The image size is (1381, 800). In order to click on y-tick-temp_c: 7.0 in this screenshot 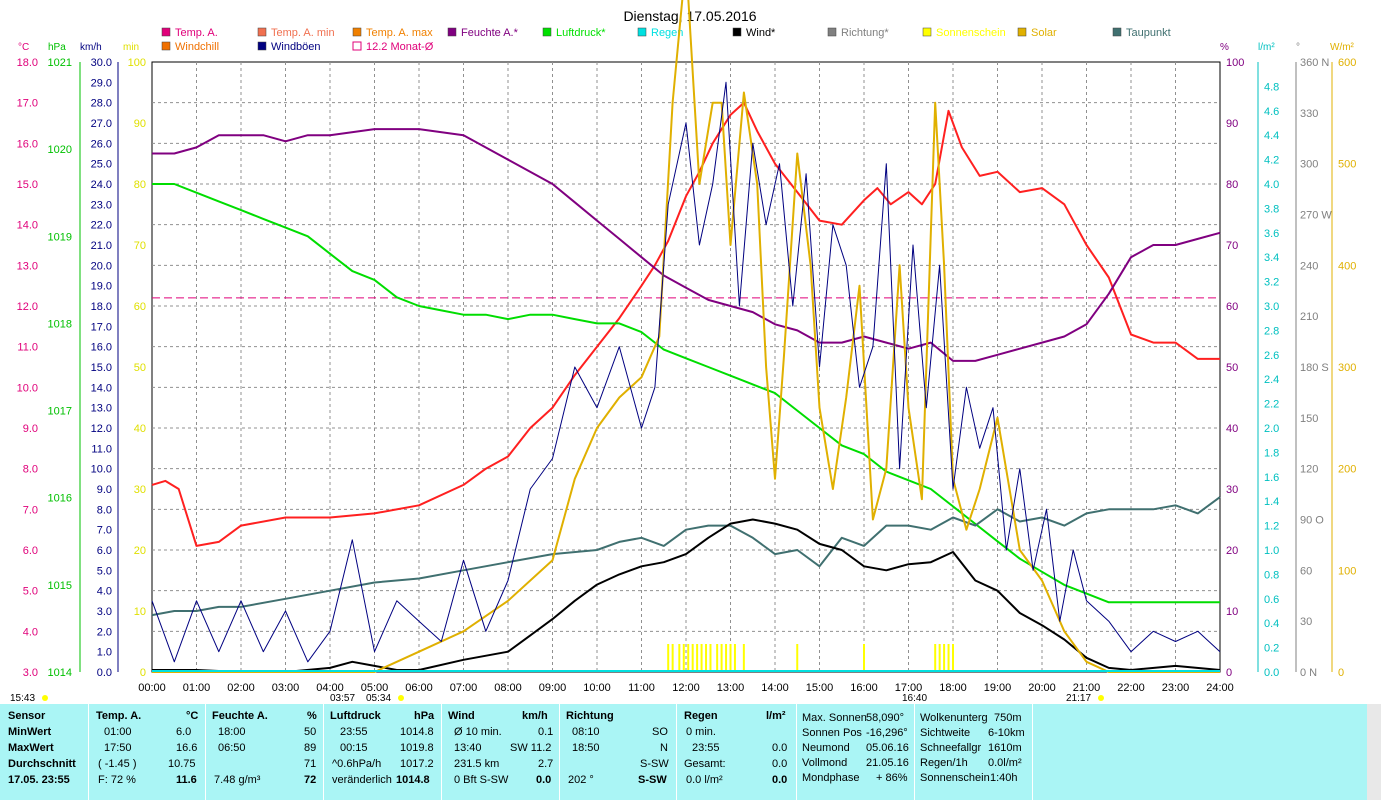, I will do `click(30, 510)`.